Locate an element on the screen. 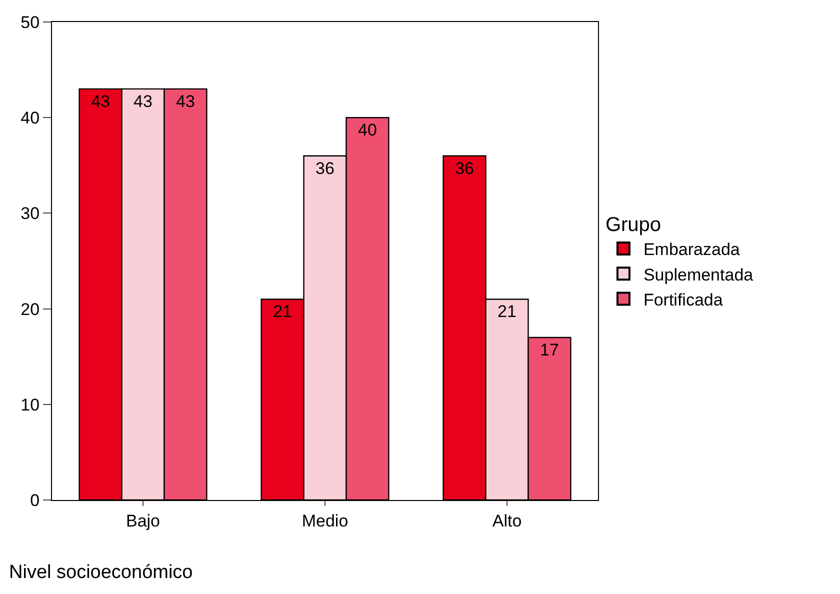 Image resolution: width=840 pixels, height=594 pixels. legend-label: Suplementada is located at coordinates (698, 274).